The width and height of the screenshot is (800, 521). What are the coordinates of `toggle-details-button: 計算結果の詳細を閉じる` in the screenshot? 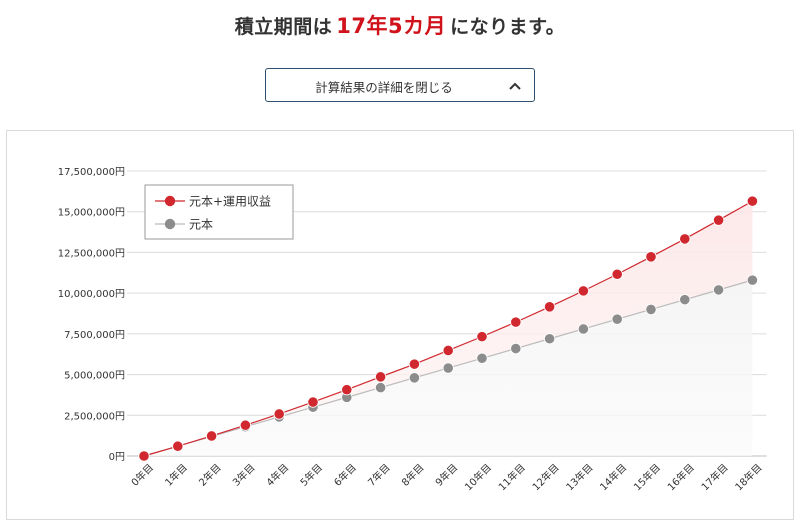 It's located at (400, 85).